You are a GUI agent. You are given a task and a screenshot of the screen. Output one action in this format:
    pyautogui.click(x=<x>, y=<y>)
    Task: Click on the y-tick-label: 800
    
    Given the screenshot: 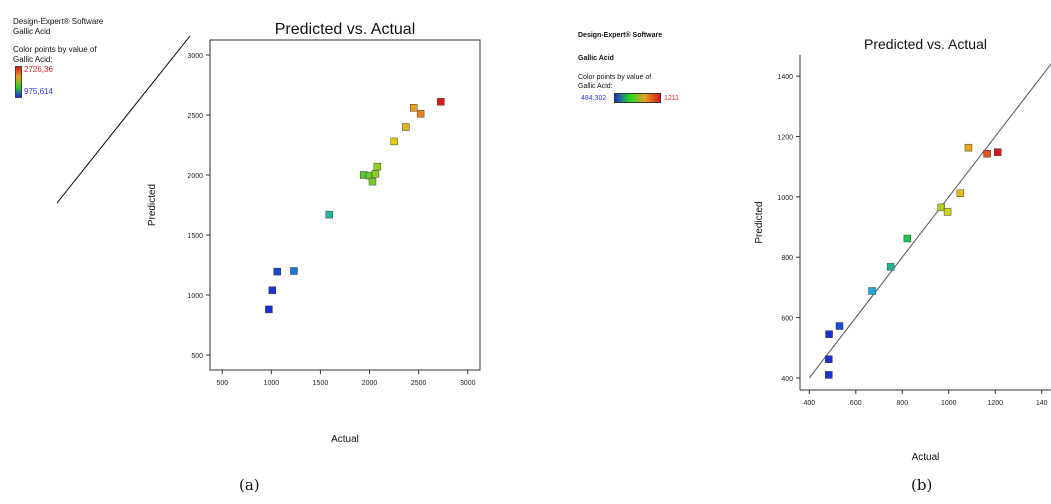 What is the action you would take?
    pyautogui.click(x=787, y=258)
    